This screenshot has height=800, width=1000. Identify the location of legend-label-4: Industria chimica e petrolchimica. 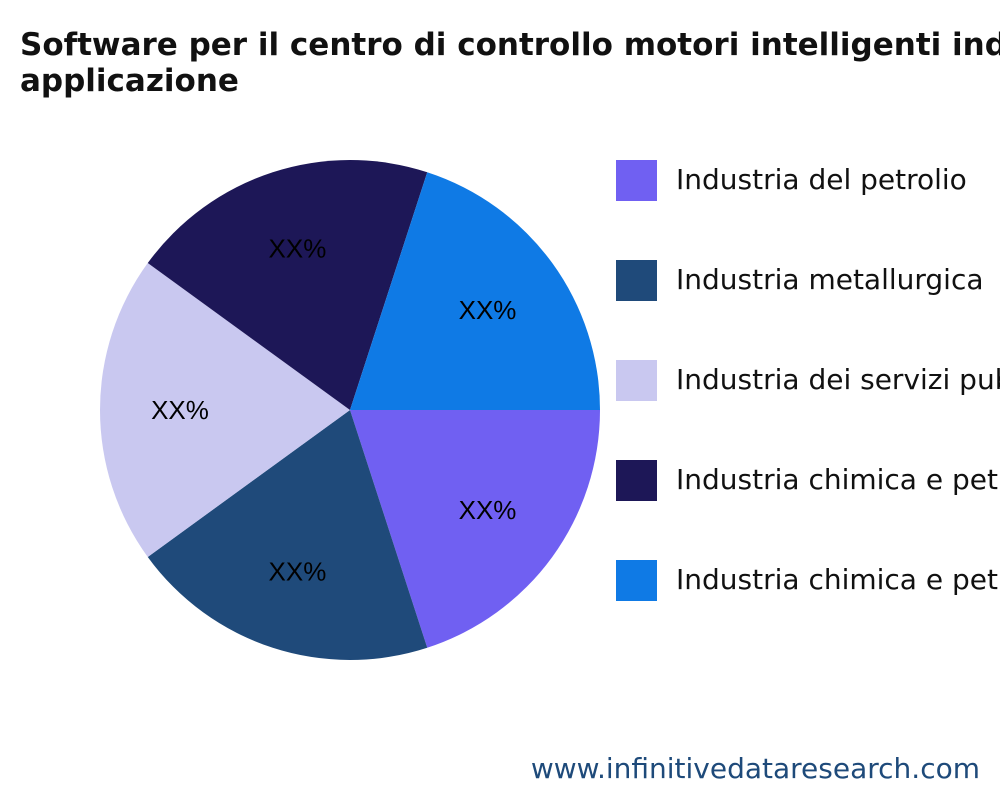
(838, 479).